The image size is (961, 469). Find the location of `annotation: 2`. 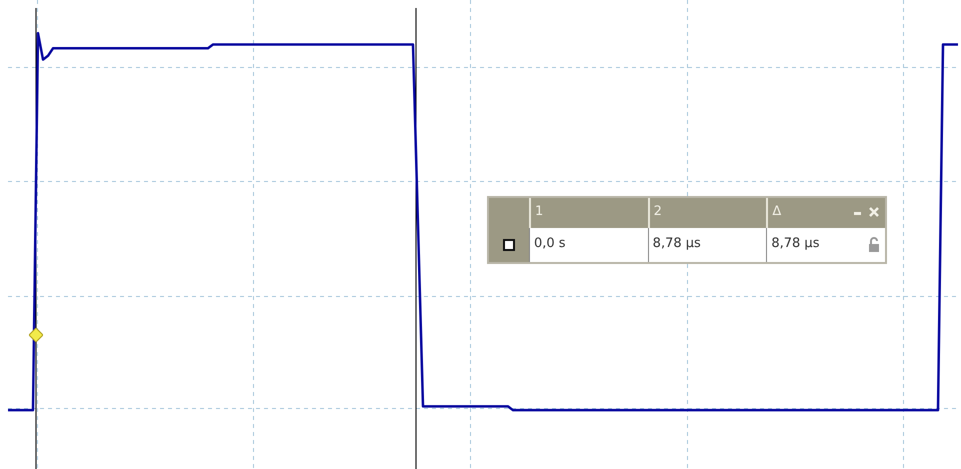

annotation: 2 is located at coordinates (707, 213).